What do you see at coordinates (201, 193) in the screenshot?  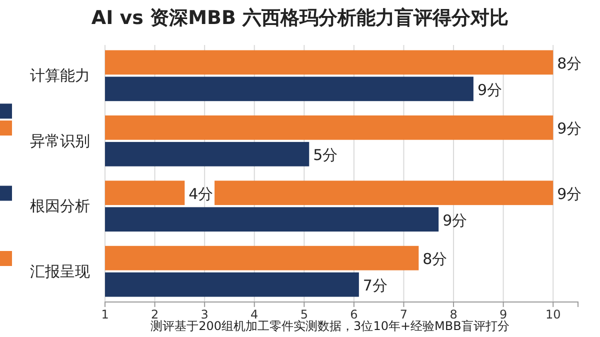 I see `annotation: 4分` at bounding box center [201, 193].